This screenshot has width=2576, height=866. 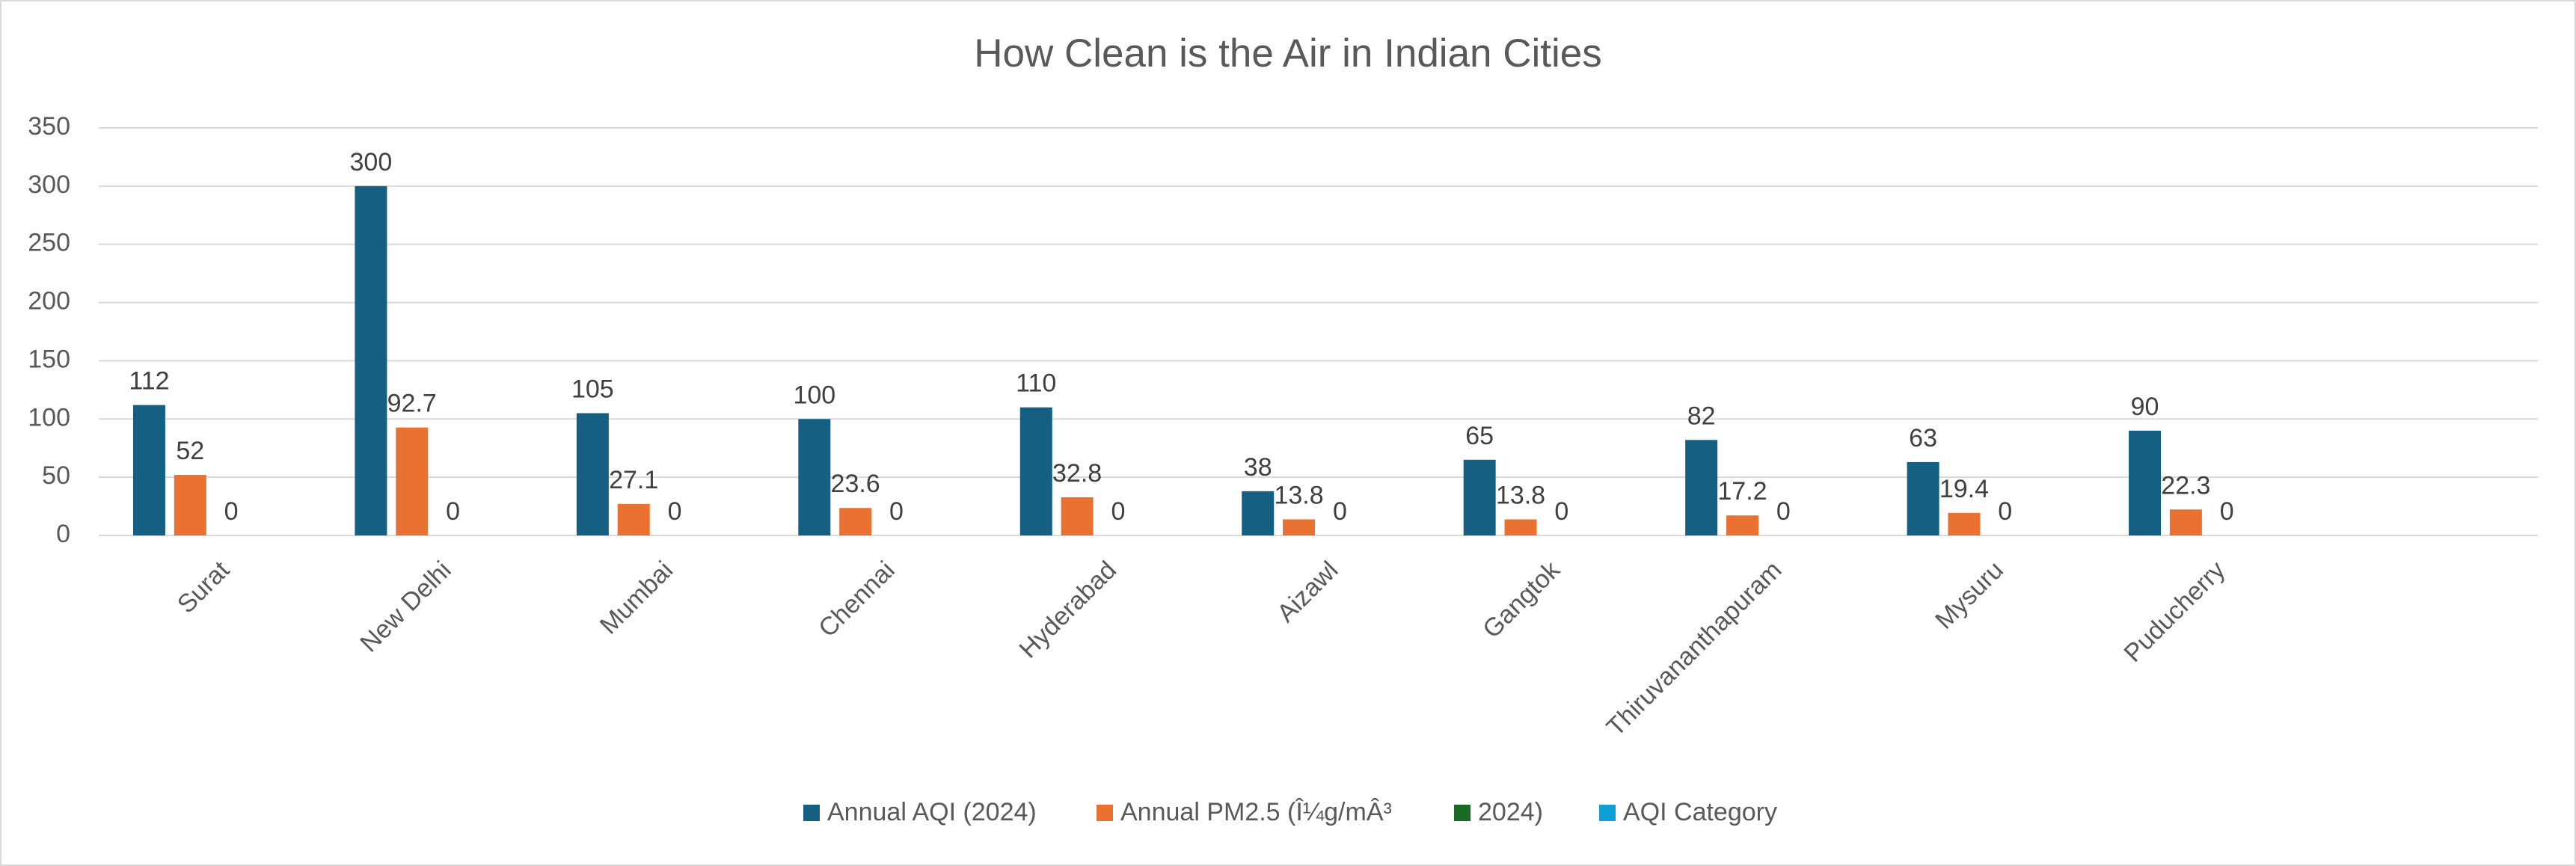 What do you see at coordinates (1036, 383) in the screenshot?
I see `data-label: 110` at bounding box center [1036, 383].